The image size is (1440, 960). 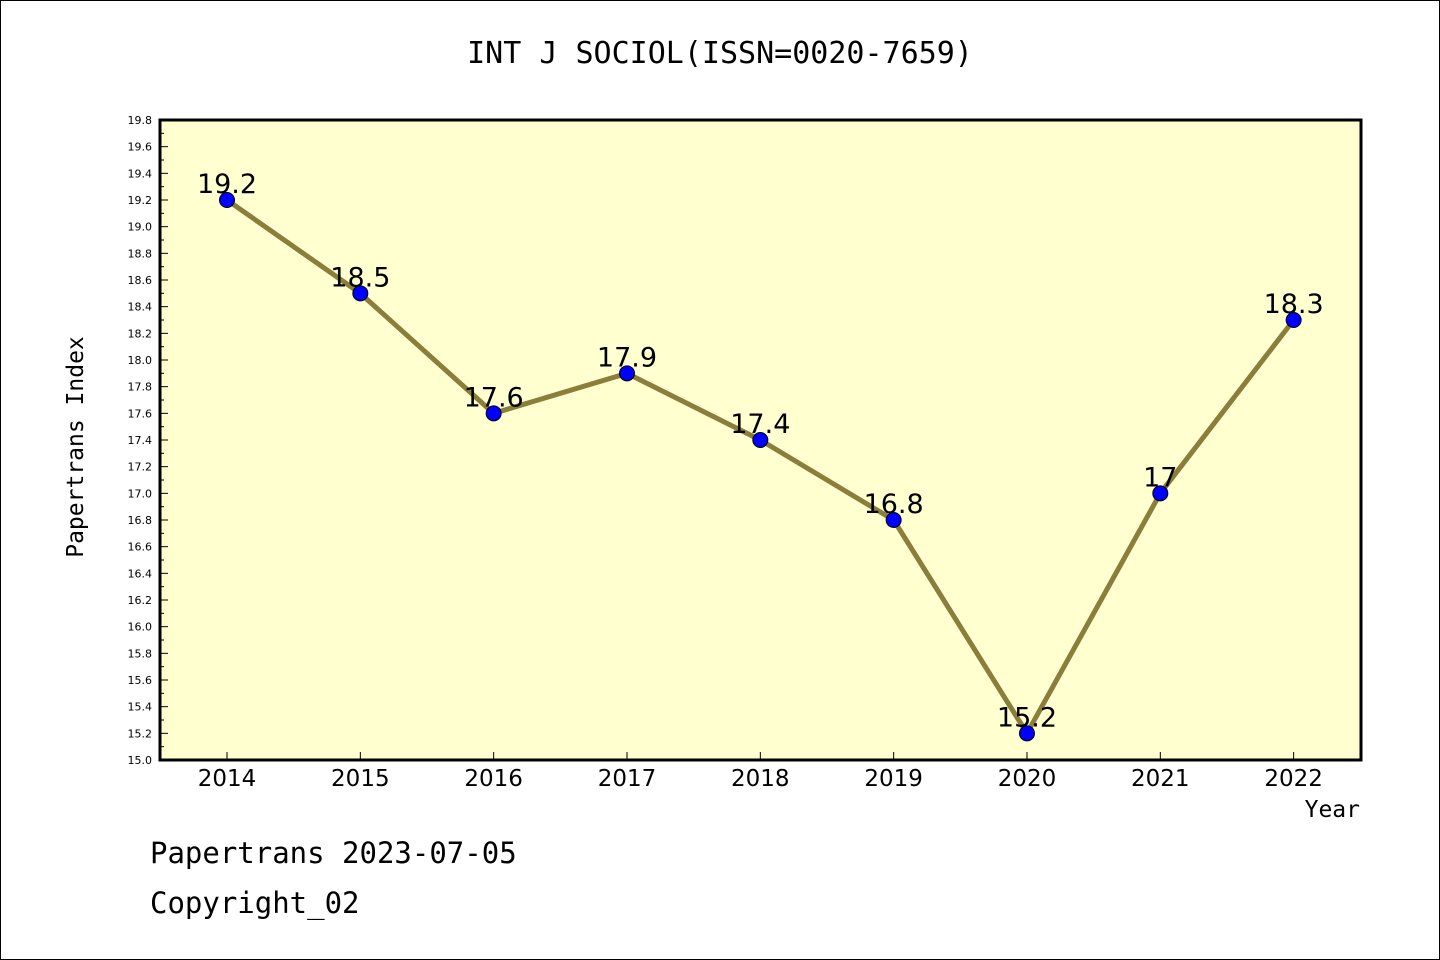 I want to click on y-tick-label: 15.8, so click(x=140, y=653).